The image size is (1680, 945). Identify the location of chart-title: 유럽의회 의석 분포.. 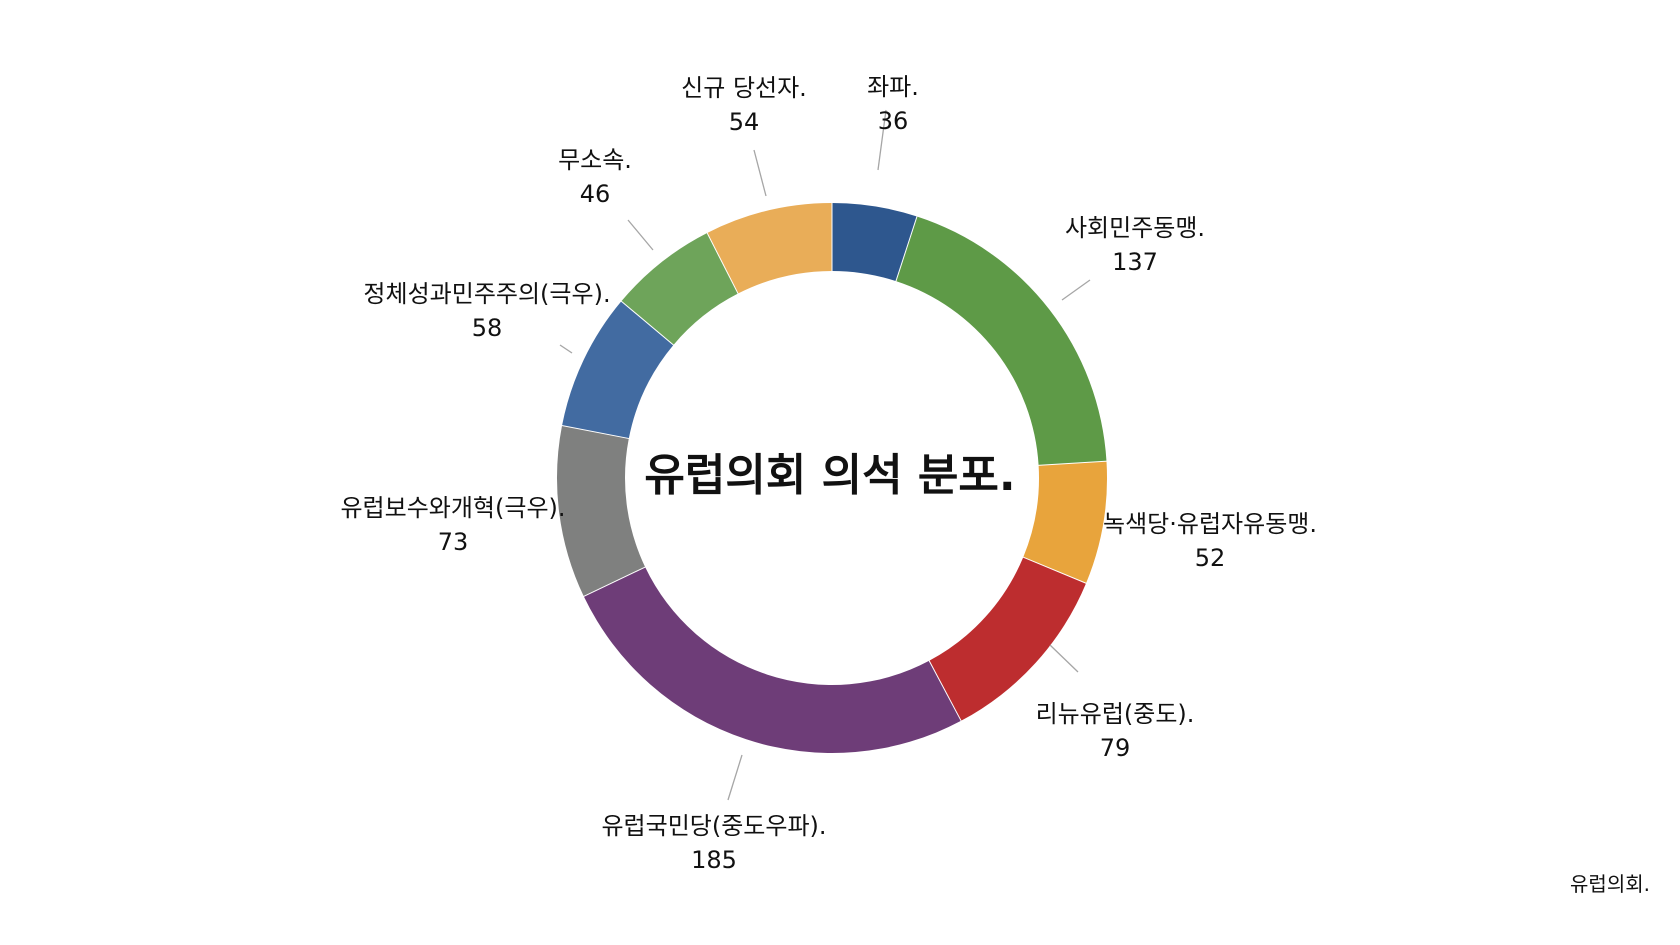
(829, 475).